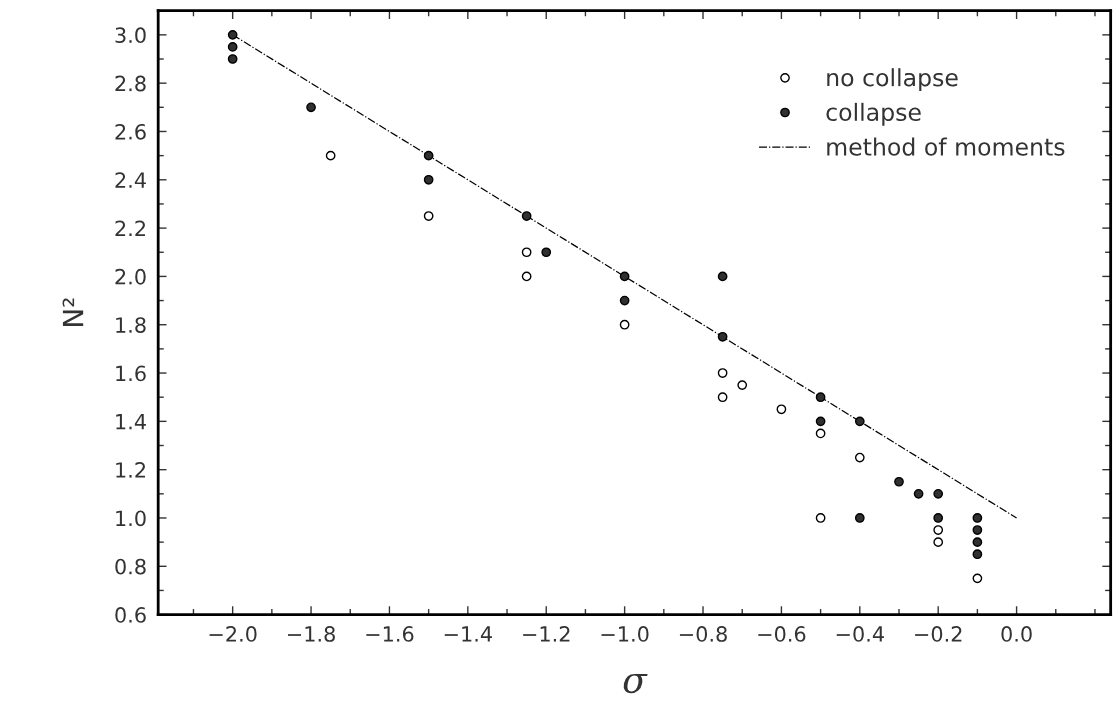 The width and height of the screenshot is (1114, 713). I want to click on y-tick-label: 1.4, so click(131, 422).